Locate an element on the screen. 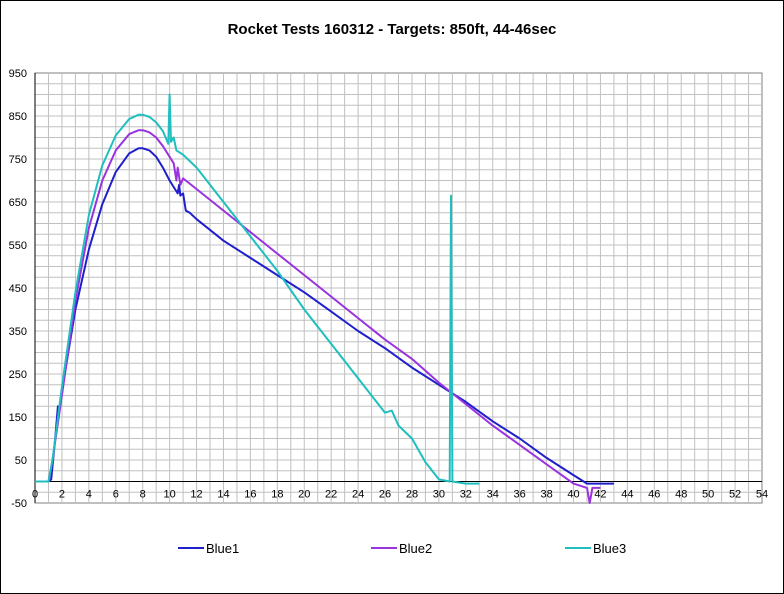 This screenshot has height=594, width=784. x-tick-label: 32 is located at coordinates (466, 495).